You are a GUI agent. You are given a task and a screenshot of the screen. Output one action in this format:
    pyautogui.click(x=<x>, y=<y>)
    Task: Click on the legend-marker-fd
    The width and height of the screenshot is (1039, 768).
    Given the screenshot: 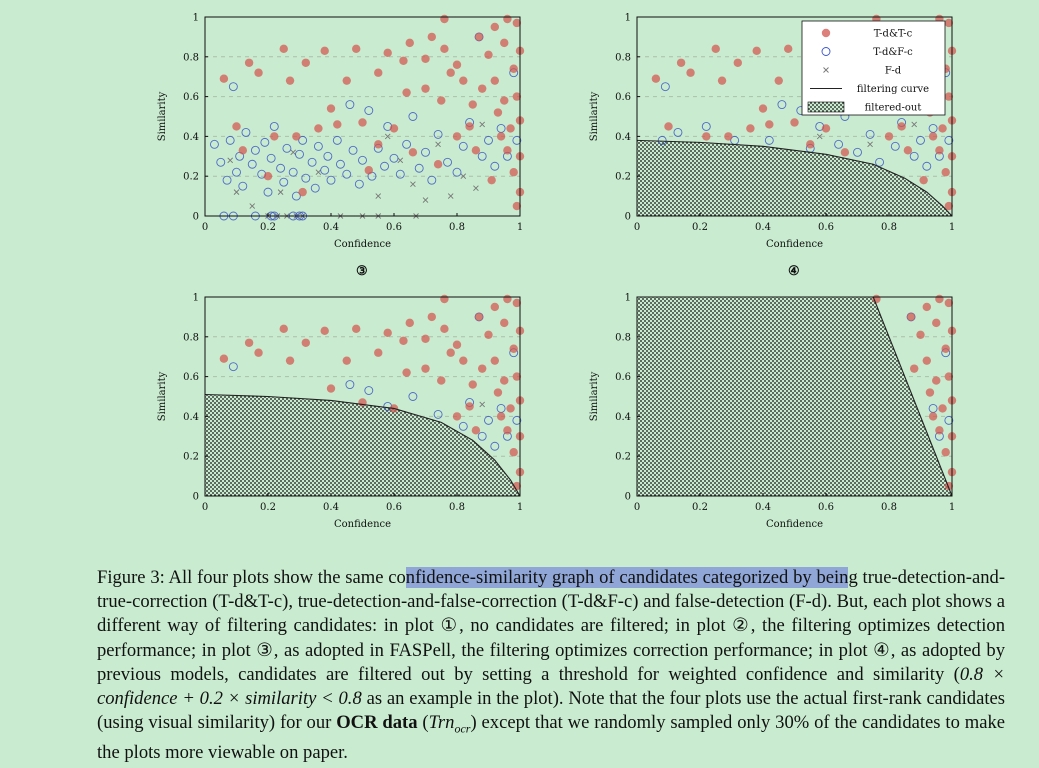 What is the action you would take?
    pyautogui.click(x=826, y=70)
    